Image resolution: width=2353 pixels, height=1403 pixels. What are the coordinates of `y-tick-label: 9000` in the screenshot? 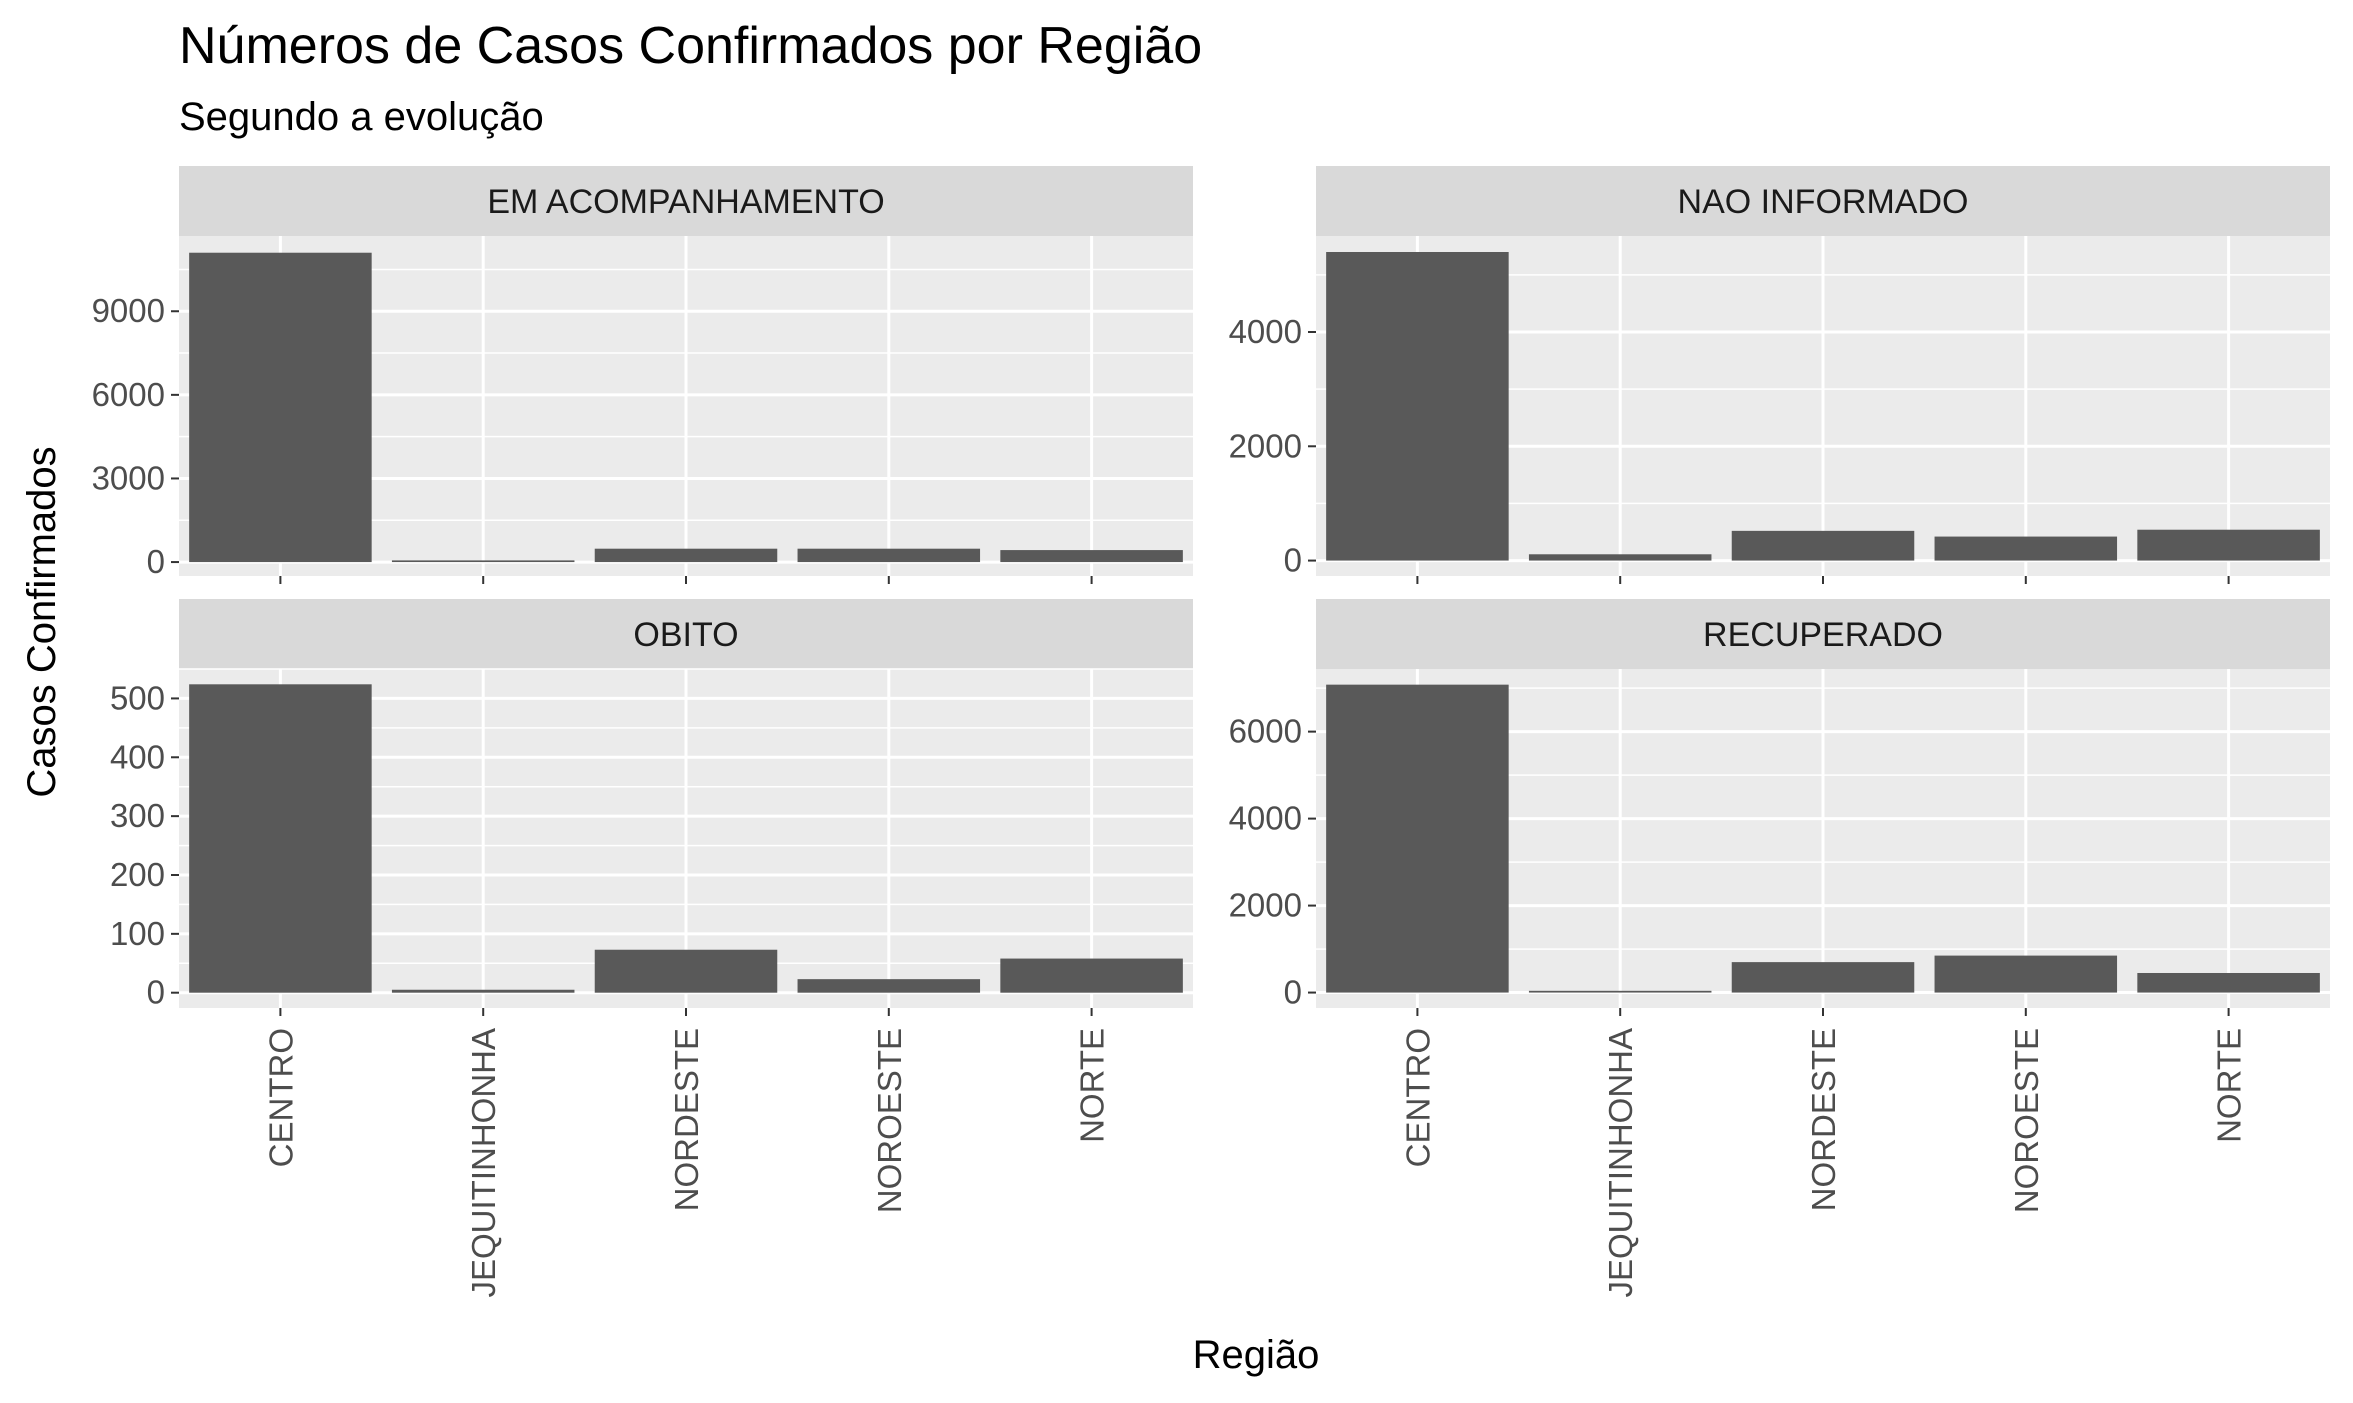 It's located at (128, 310).